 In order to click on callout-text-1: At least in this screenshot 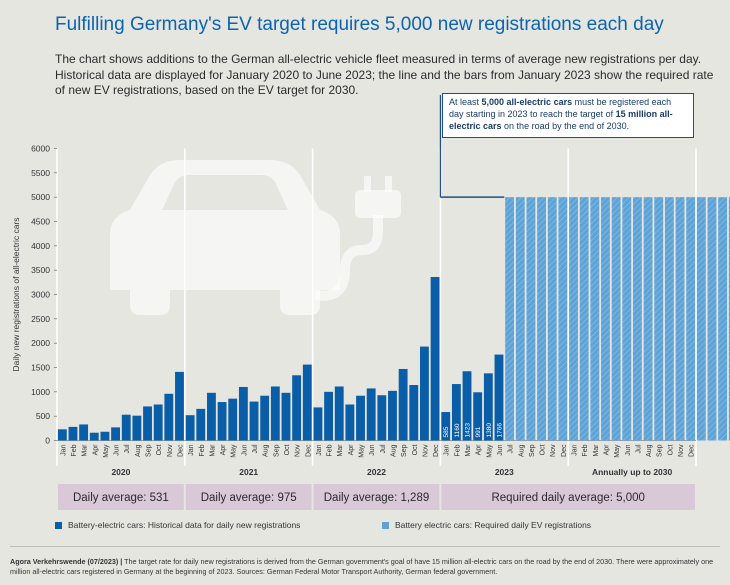, I will do `click(465, 102)`.